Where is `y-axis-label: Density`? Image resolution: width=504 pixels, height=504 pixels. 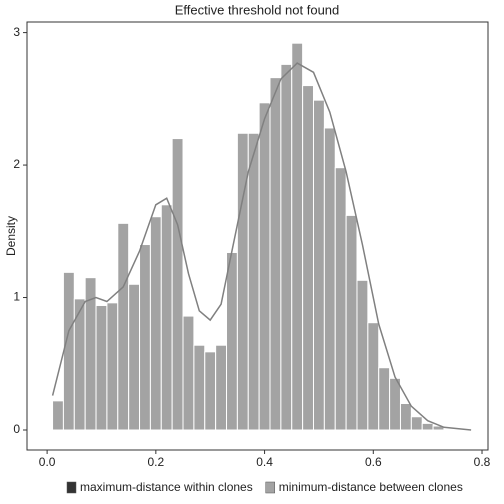
y-axis-label: Density is located at coordinates (11, 236).